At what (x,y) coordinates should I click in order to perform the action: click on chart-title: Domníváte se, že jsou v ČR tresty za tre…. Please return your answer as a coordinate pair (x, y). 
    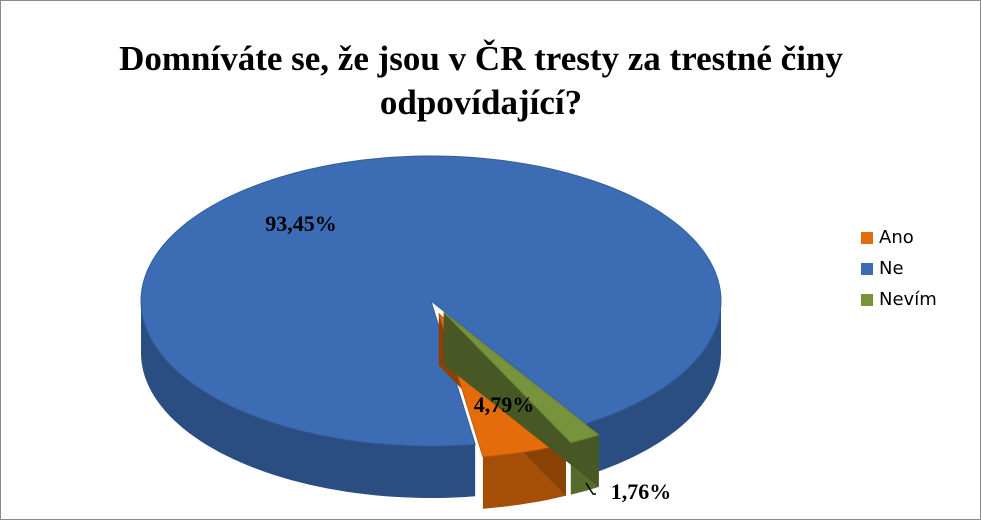
    Looking at the image, I should click on (481, 80).